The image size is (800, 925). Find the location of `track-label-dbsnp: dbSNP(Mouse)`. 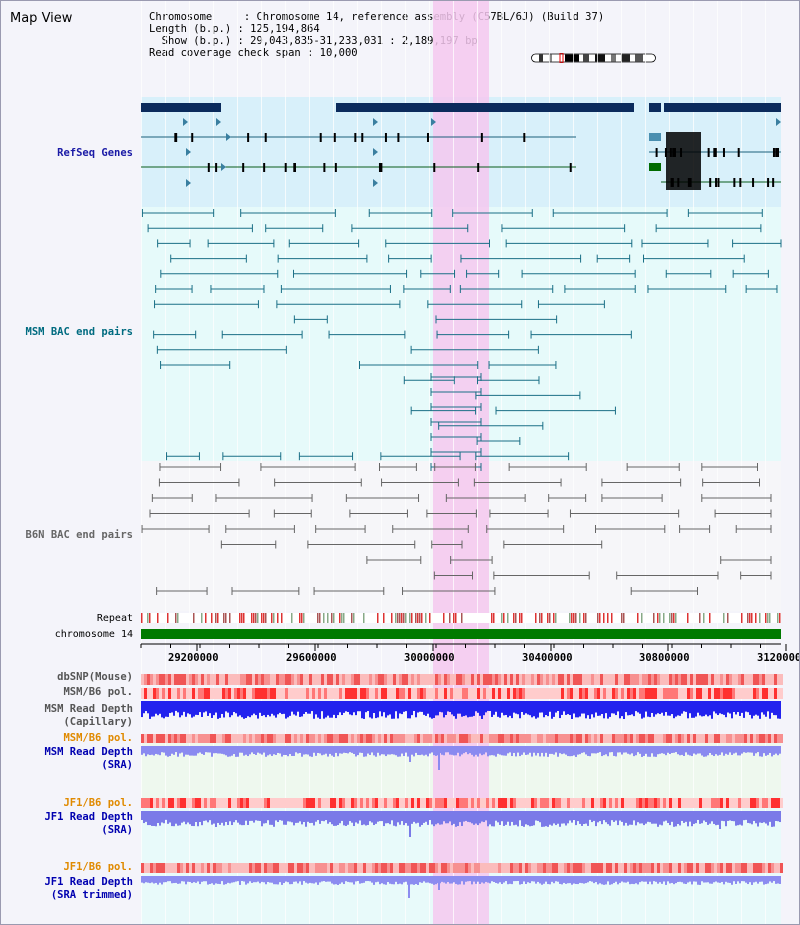

track-label-dbsnp: dbSNP(Mouse) is located at coordinates (95, 677).